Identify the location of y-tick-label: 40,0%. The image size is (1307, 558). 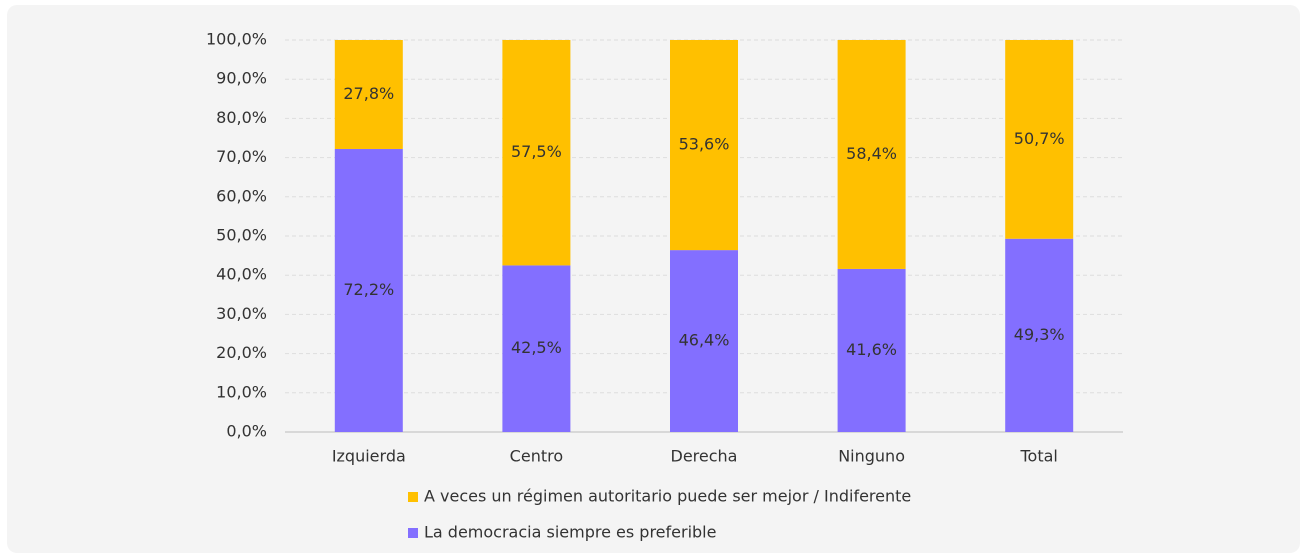
(241, 274).